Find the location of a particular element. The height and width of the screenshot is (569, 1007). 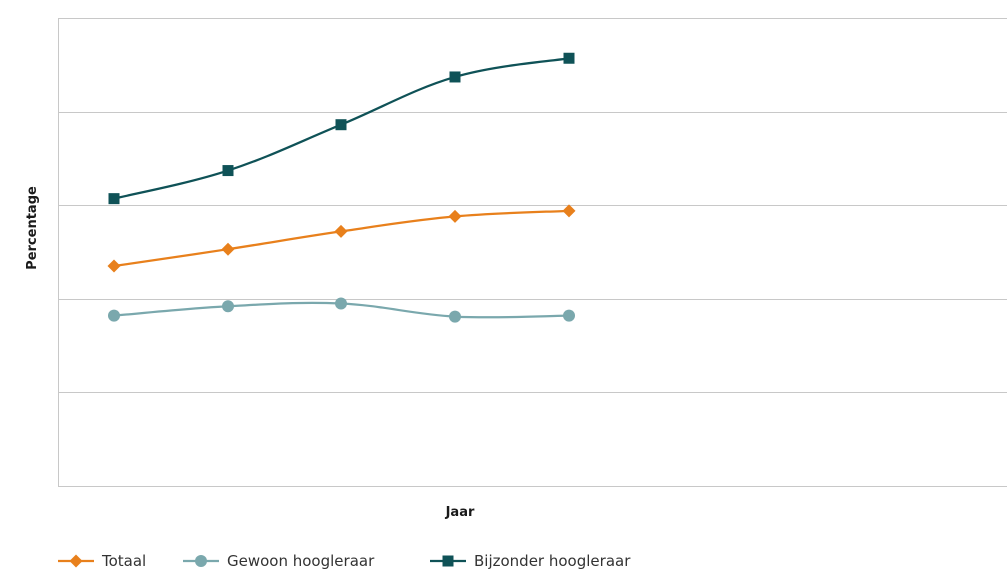

legend-label: Gewoon hoogleraar is located at coordinates (301, 560).